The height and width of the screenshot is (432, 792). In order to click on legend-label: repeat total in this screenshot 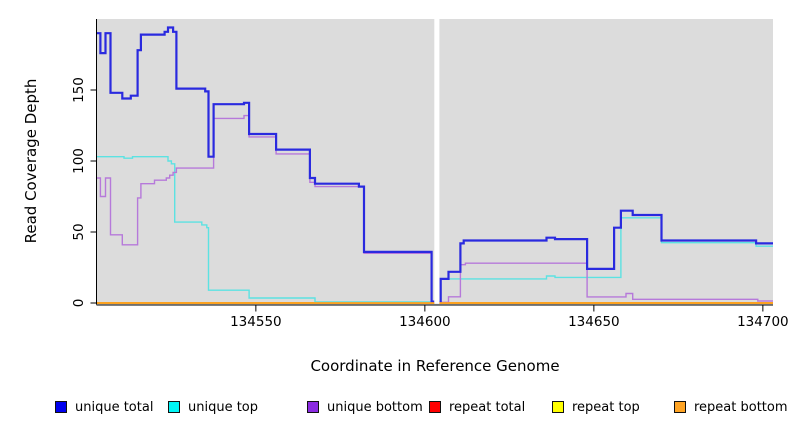, I will do `click(487, 407)`.